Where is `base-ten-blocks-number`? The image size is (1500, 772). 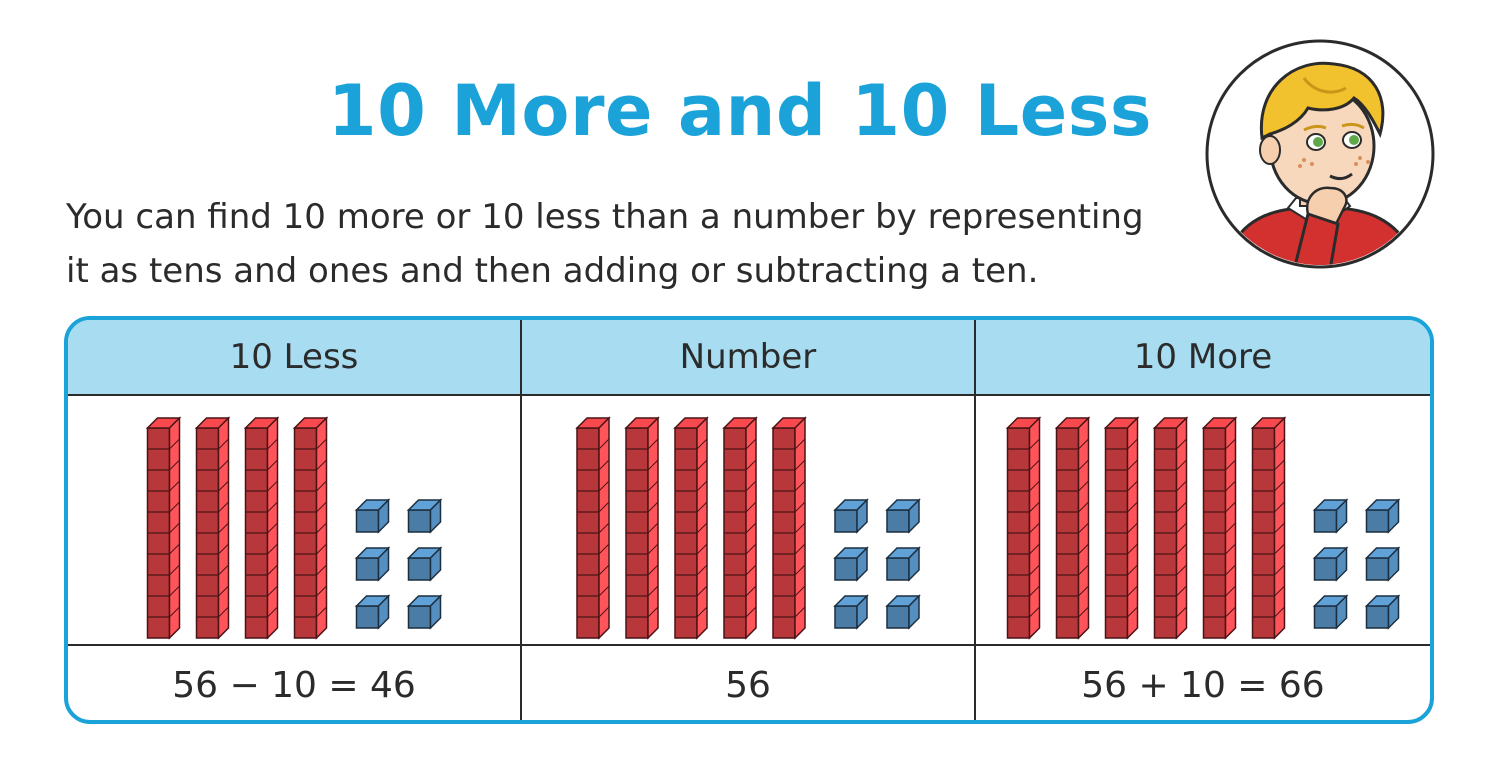 base-ten-blocks-number is located at coordinates (748, 528).